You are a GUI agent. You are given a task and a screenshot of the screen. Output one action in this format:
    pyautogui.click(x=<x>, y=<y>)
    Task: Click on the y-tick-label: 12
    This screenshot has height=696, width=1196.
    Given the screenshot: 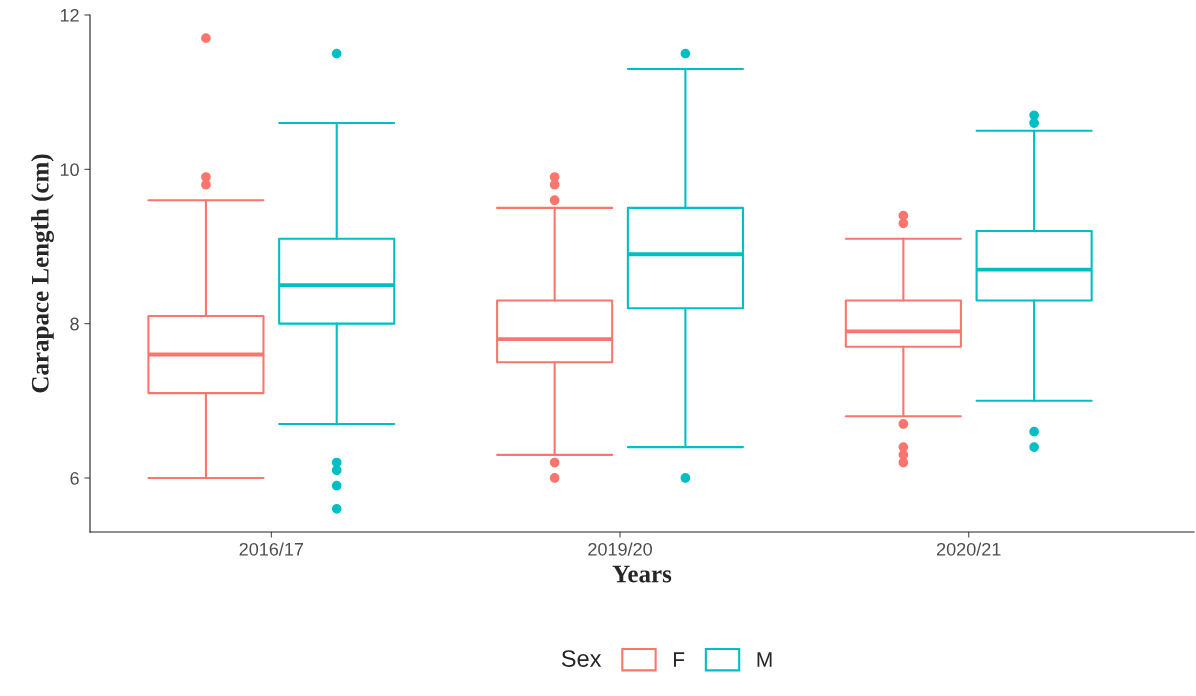 What is the action you would take?
    pyautogui.click(x=69, y=15)
    